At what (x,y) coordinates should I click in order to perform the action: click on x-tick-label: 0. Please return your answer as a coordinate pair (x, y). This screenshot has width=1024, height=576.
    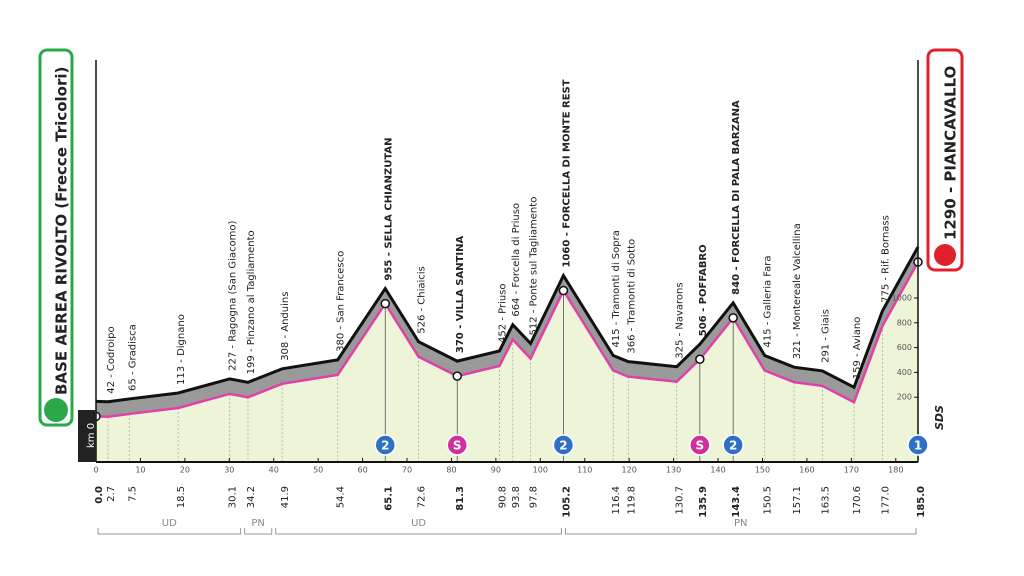
    Looking at the image, I should click on (95, 470).